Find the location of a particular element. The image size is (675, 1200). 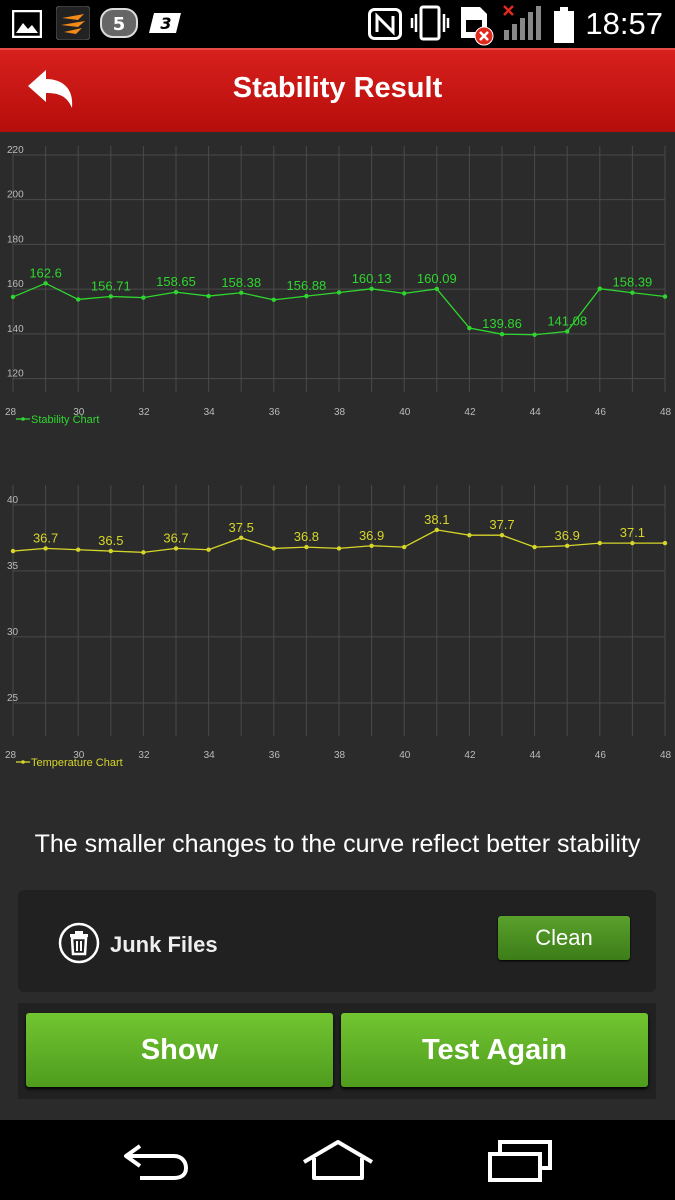

svg-text: 3 is located at coordinates (165, 23).